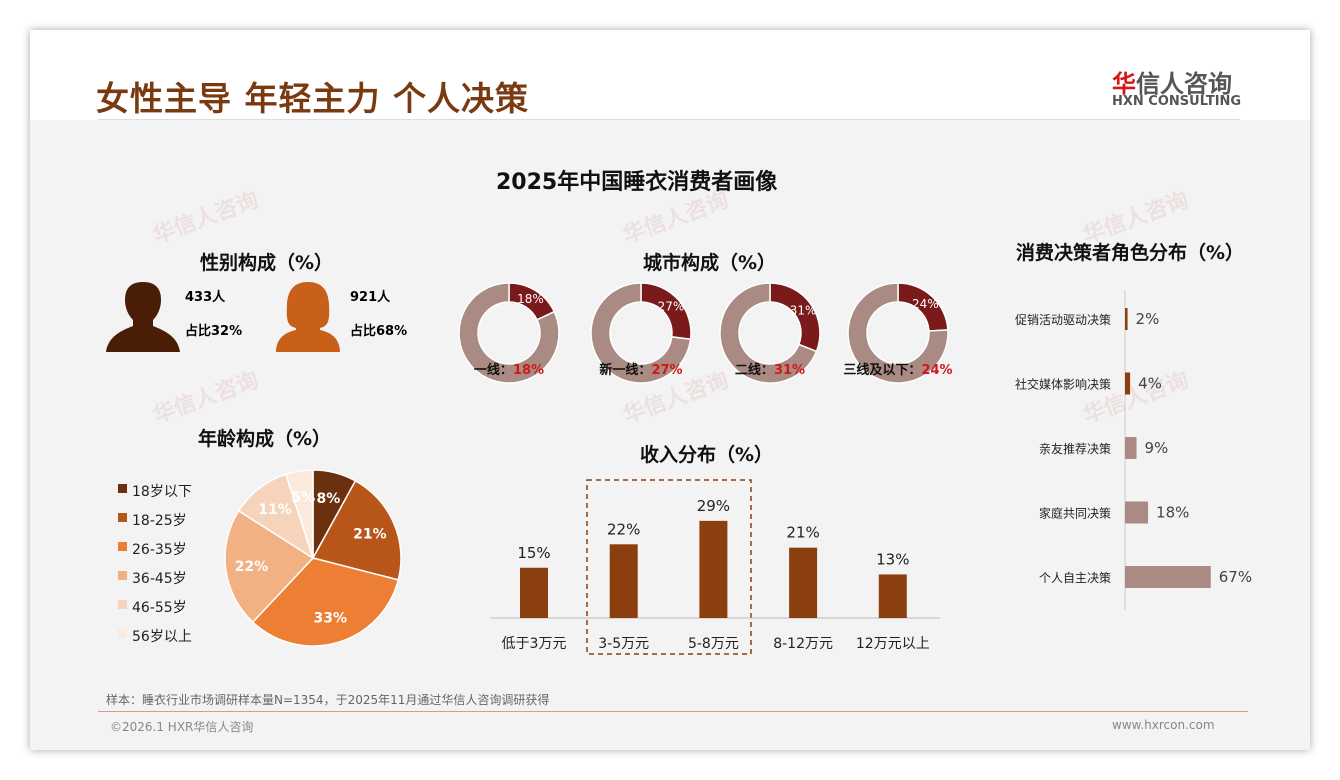  I want to click on income-data-label: 21%, so click(802, 533).